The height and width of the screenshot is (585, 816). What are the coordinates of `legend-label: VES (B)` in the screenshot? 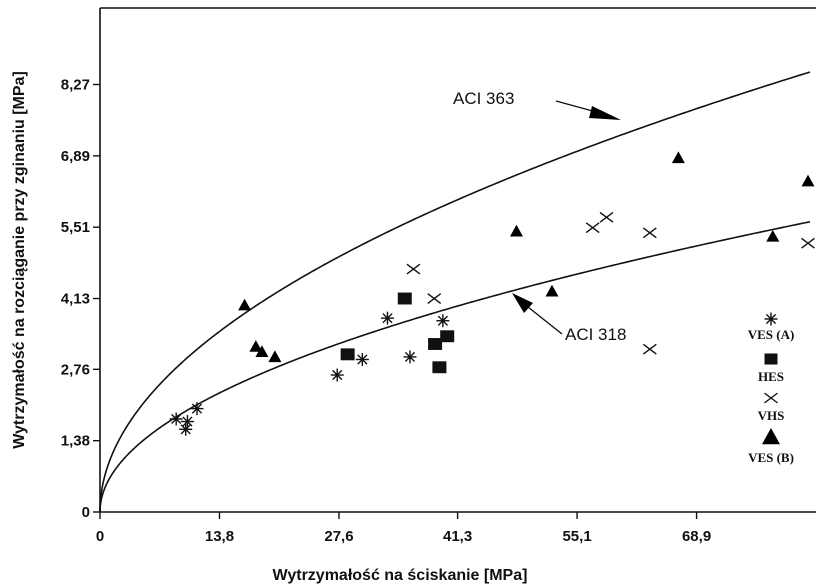 It's located at (771, 457).